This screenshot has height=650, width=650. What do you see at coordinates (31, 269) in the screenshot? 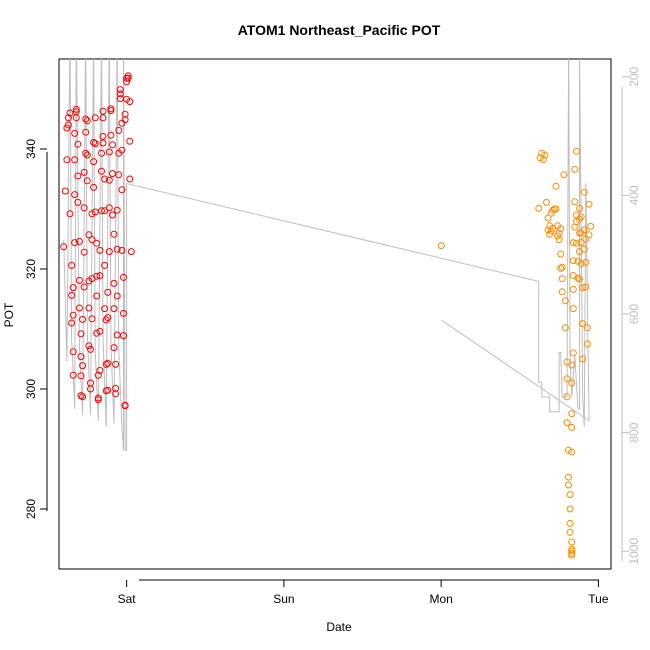
I see `y-tick-label: 320` at bounding box center [31, 269].